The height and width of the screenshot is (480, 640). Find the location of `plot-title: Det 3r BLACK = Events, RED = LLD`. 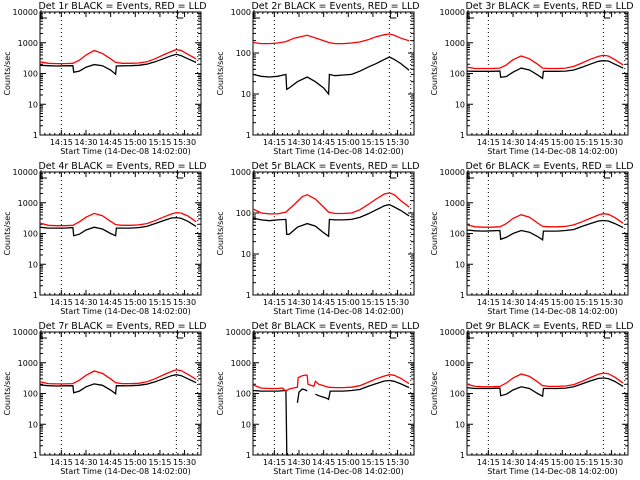

plot-title: Det 3r BLACK = Events, RED = LLD is located at coordinates (549, 6).